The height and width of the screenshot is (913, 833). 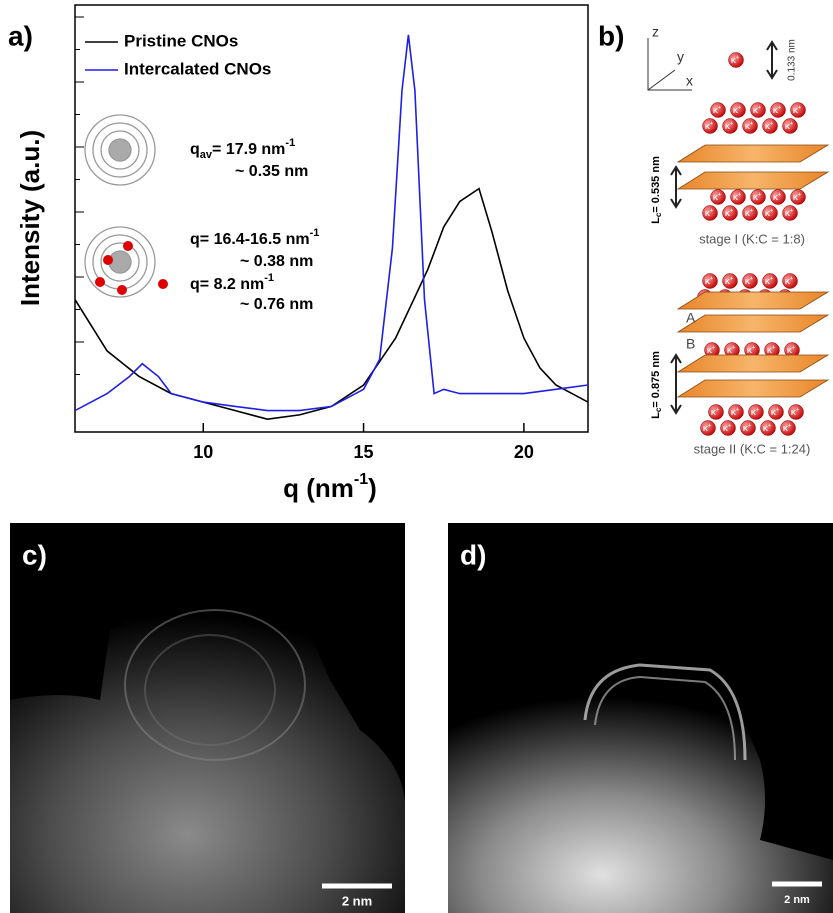 I want to click on annotation-text: q= 8.2 nm, so click(x=227, y=284).